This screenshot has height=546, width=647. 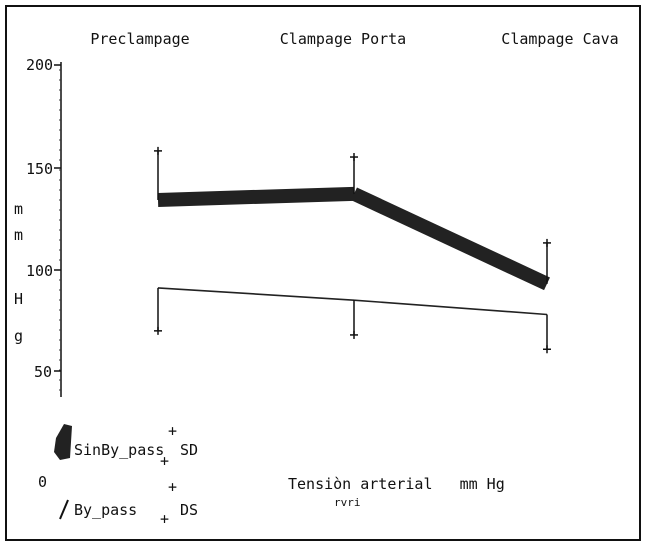 What do you see at coordinates (64, 509) in the screenshot?
I see `legend-thin-swatch` at bounding box center [64, 509].